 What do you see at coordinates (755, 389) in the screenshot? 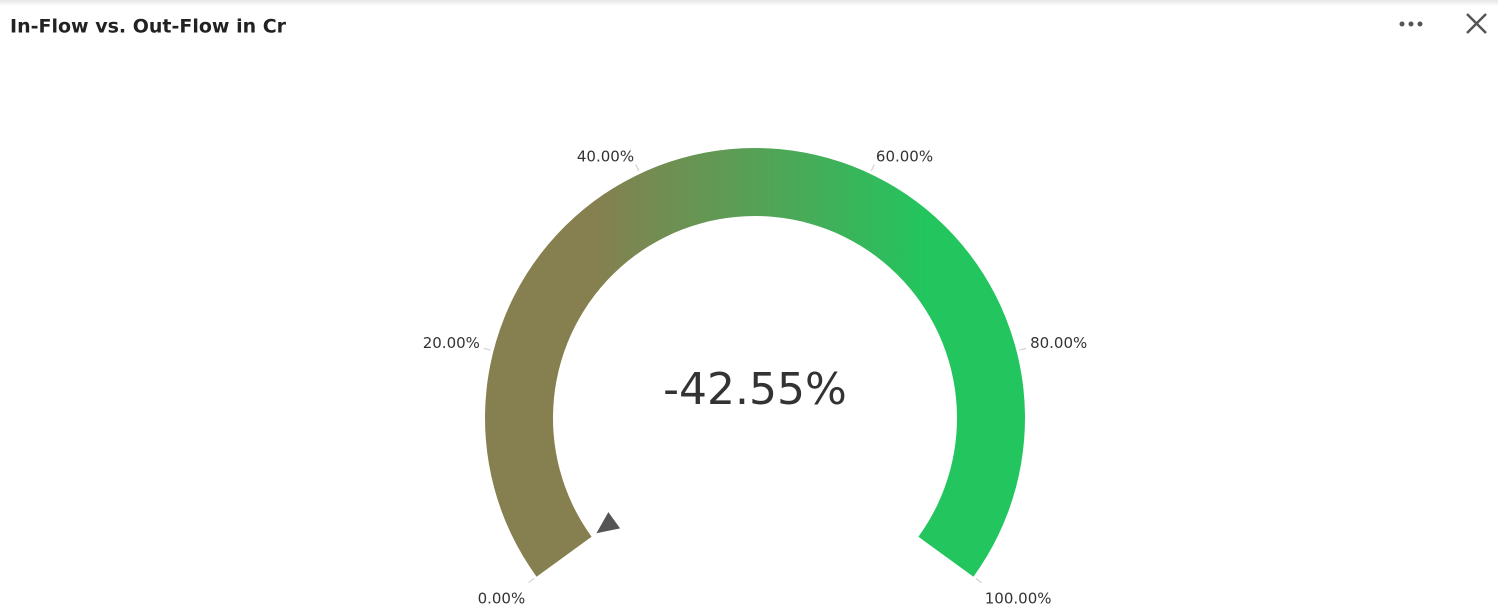
I see `gauge-value: -42.55%` at bounding box center [755, 389].